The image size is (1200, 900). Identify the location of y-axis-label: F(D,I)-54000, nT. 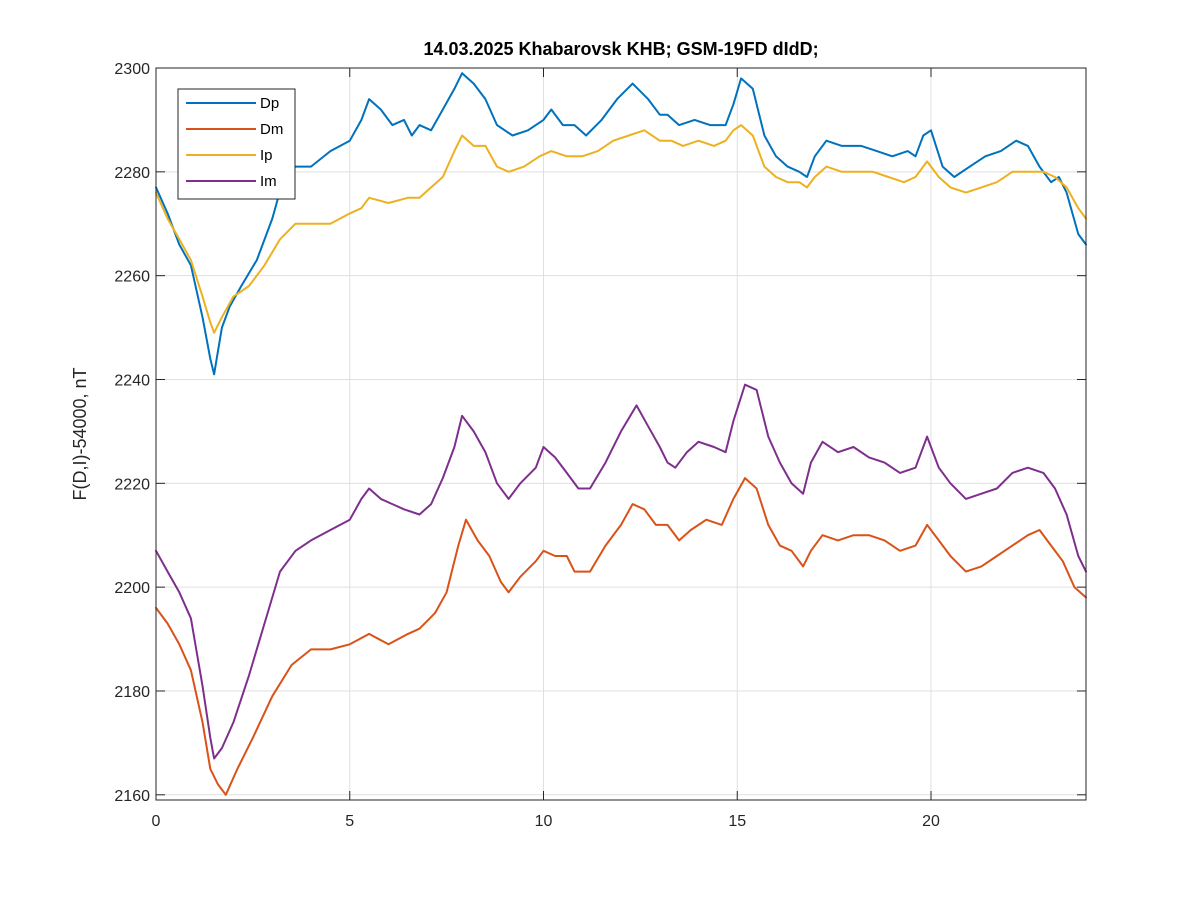
(80, 433).